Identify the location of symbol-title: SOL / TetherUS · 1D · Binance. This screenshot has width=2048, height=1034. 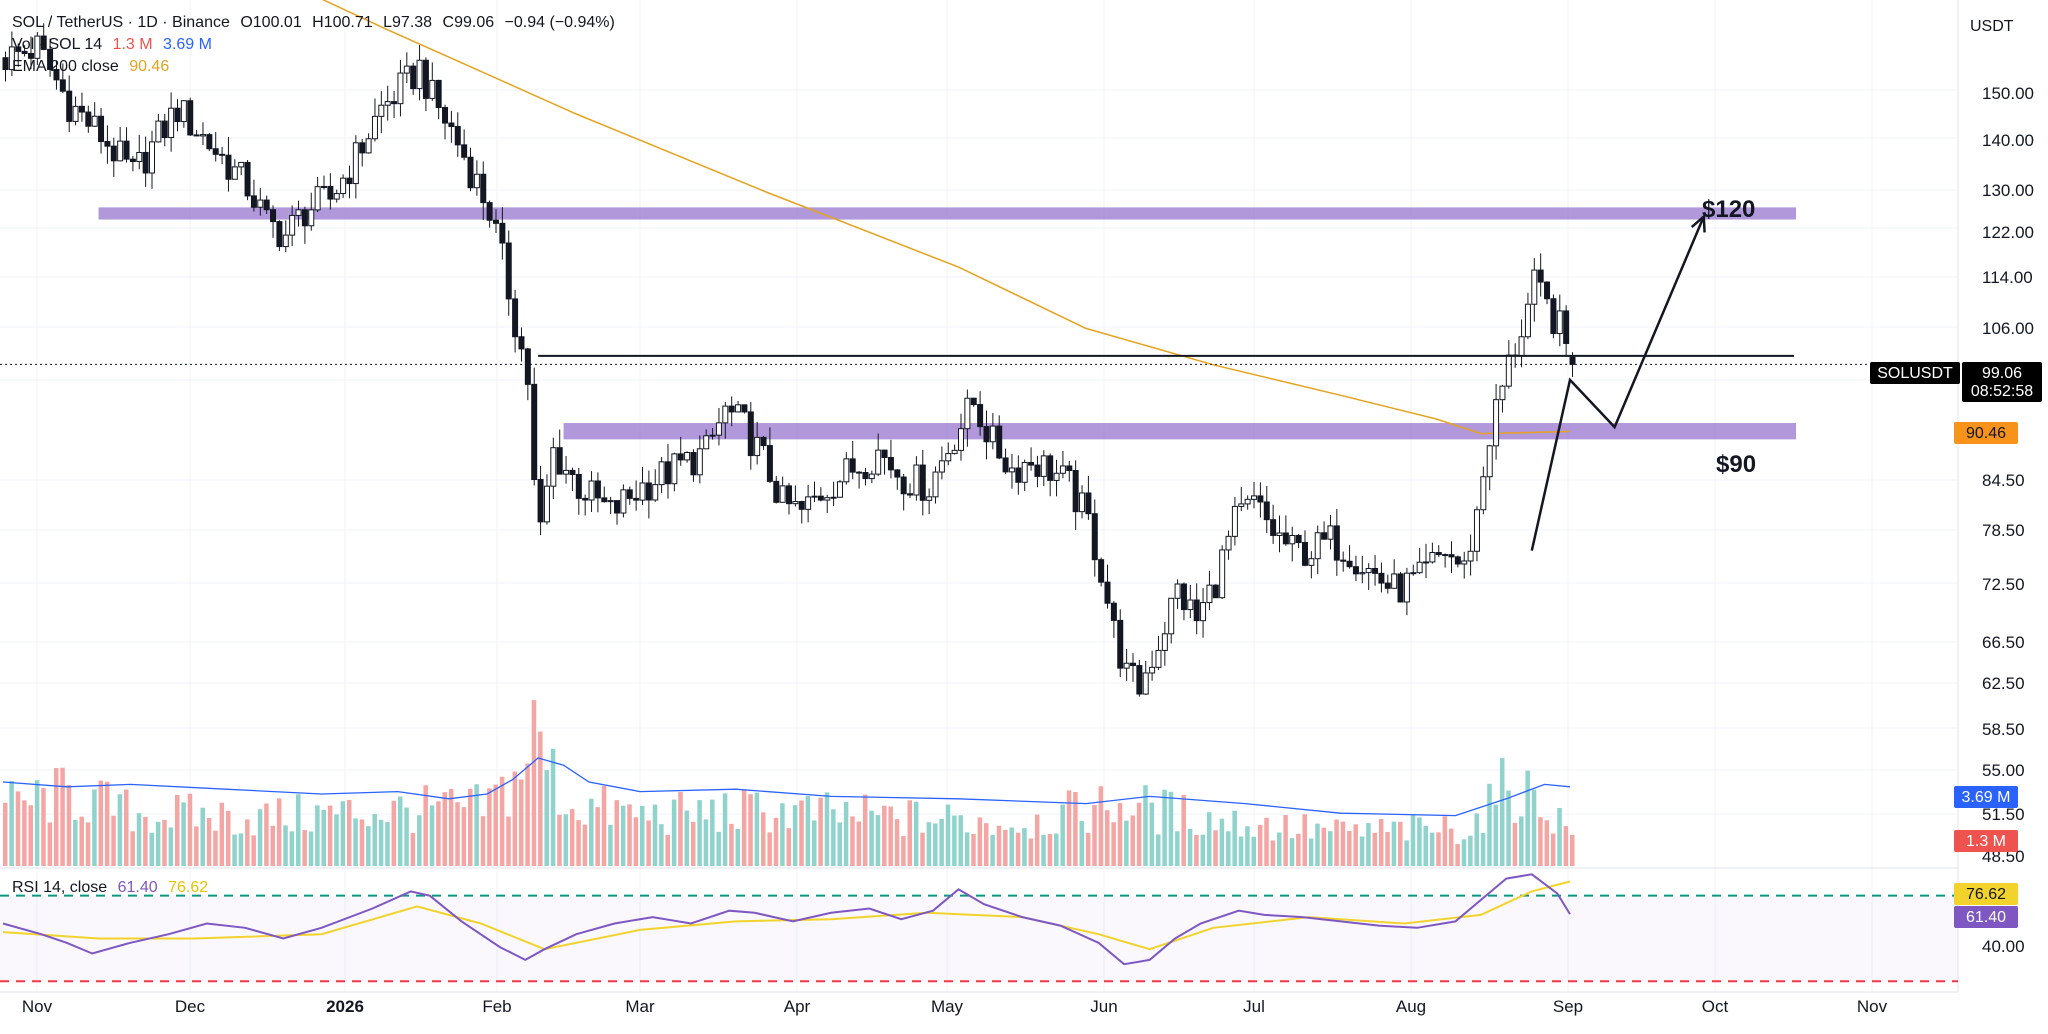
(121, 22).